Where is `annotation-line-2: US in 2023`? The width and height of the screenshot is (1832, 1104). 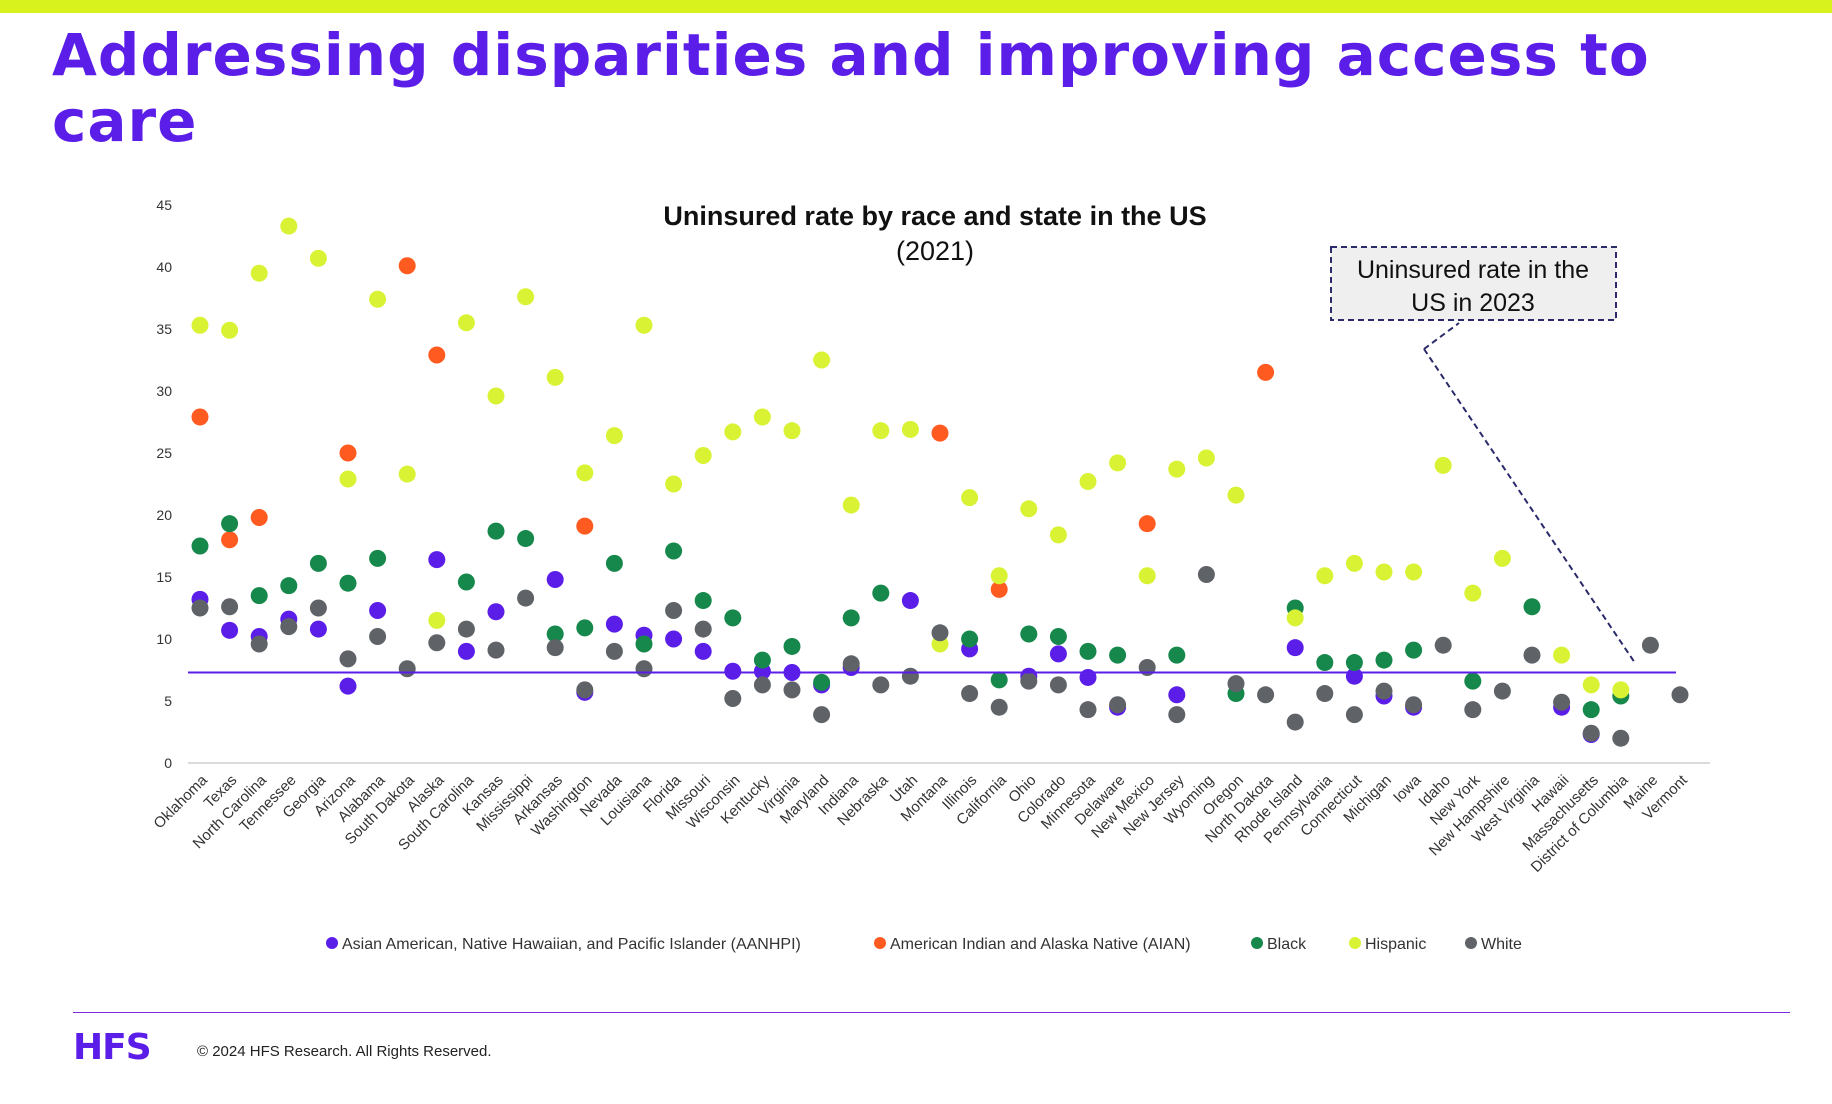 annotation-line-2: US in 2023 is located at coordinates (1473, 303).